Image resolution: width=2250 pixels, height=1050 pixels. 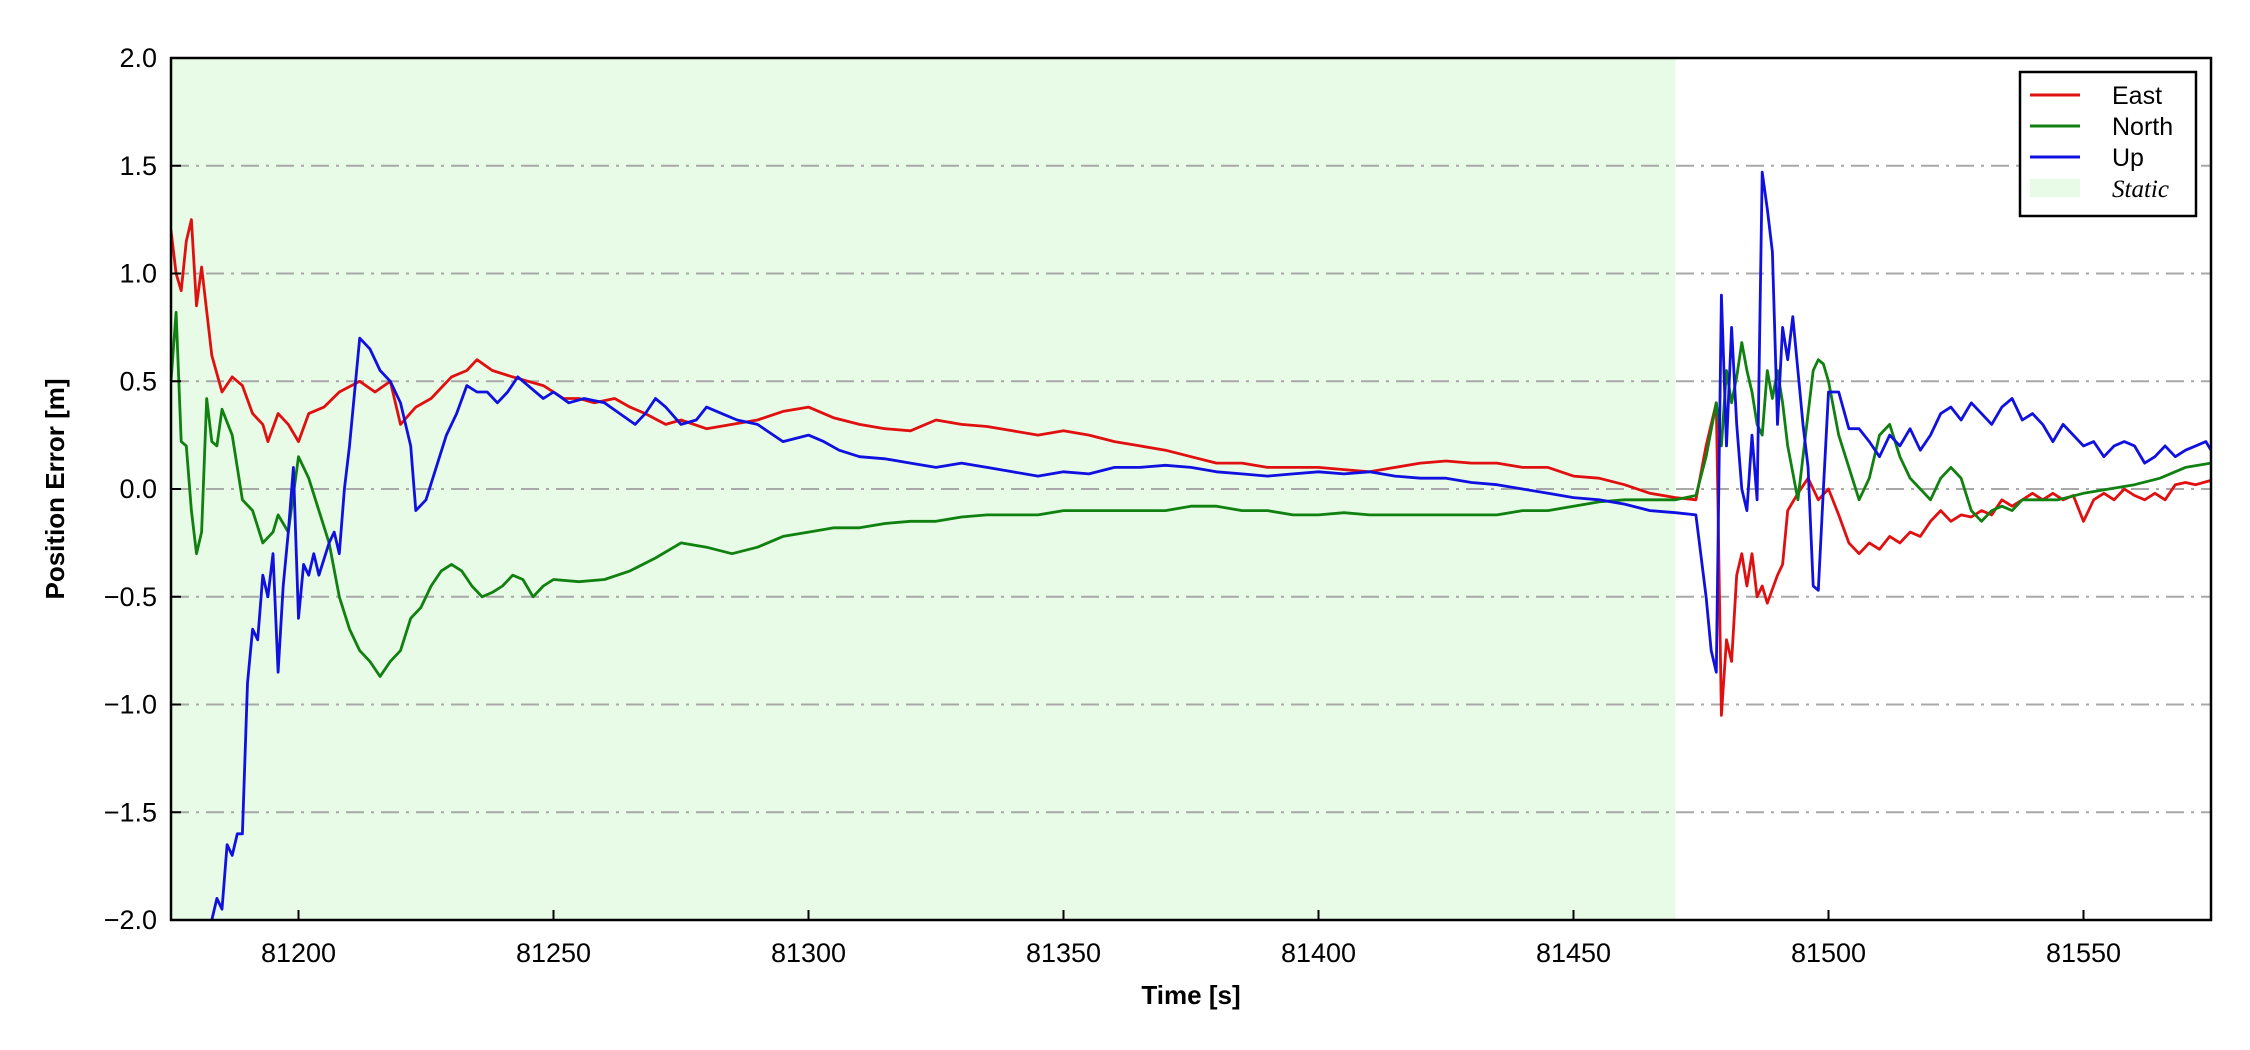 I want to click on legend-label: Static, so click(x=2140, y=189).